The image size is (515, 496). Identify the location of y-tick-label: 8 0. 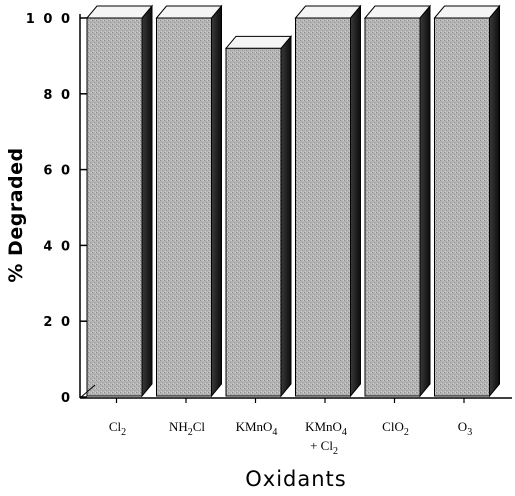
(57, 95).